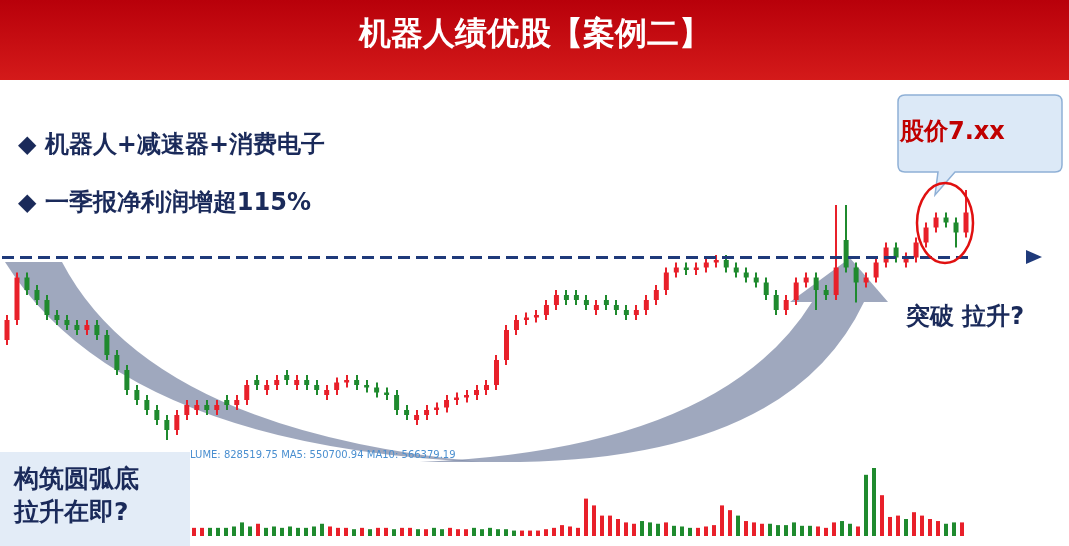 The image size is (1069, 546). What do you see at coordinates (965, 316) in the screenshot?
I see `annotation: 突破 拉升?` at bounding box center [965, 316].